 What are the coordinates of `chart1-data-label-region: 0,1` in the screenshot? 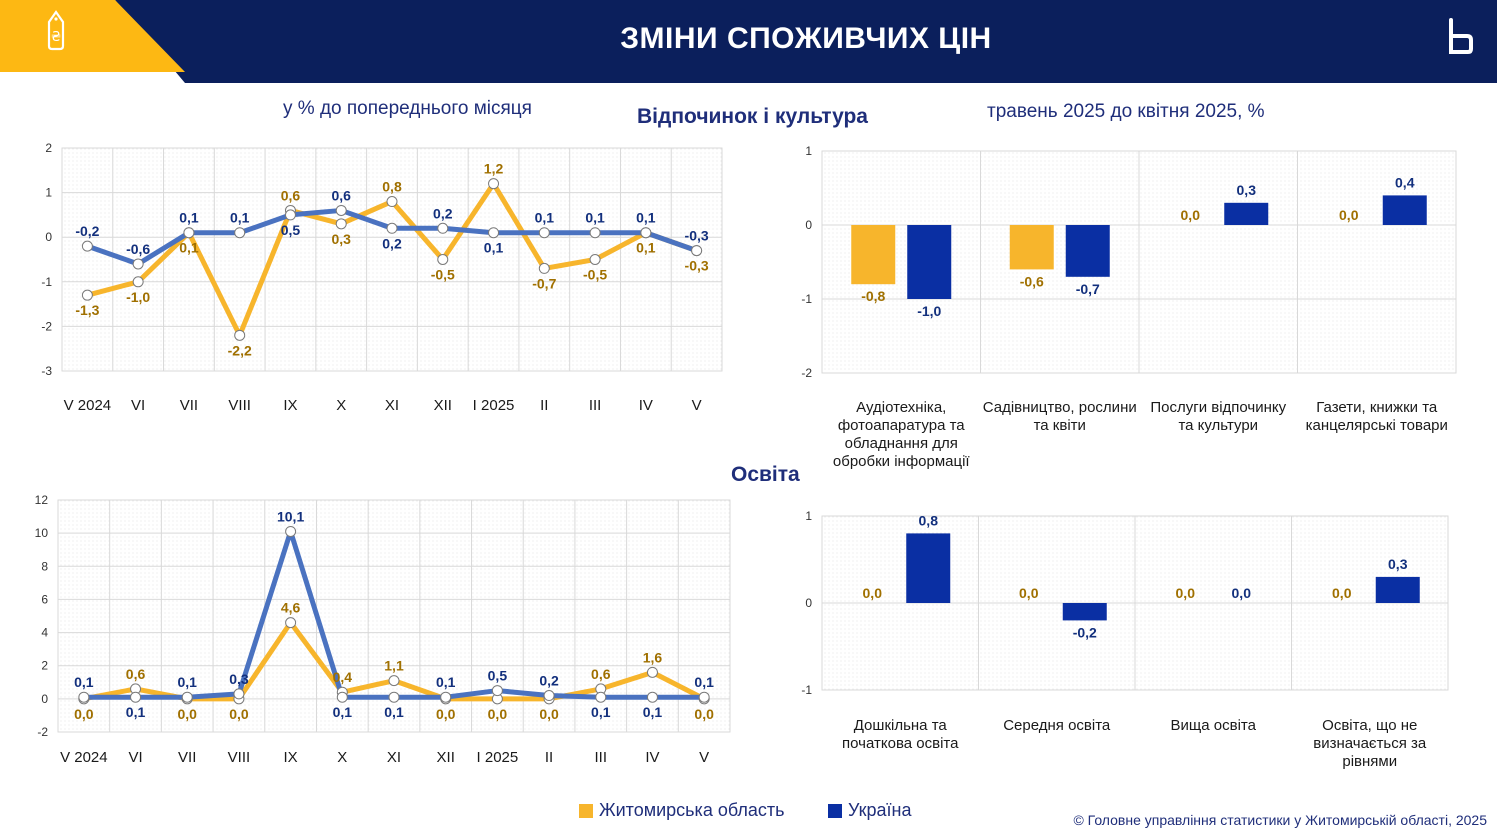 It's located at (646, 248).